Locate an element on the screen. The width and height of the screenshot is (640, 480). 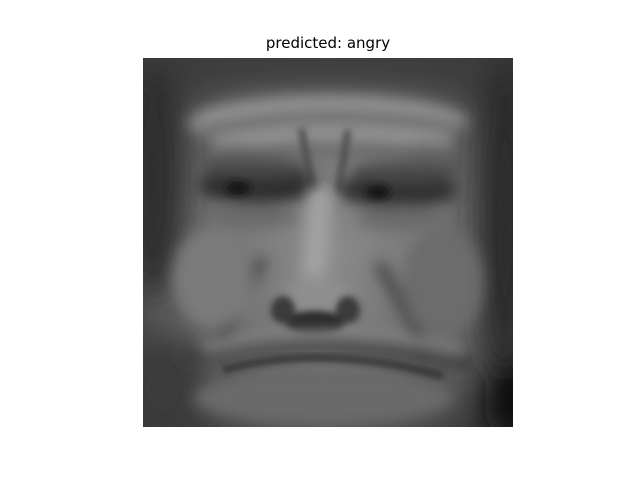
prediction-title: predicted: angry is located at coordinates (320, 43).